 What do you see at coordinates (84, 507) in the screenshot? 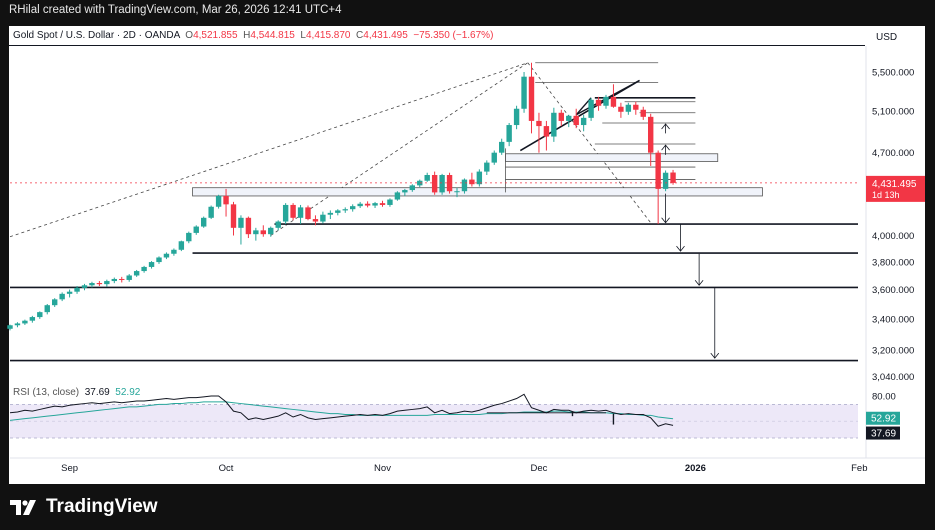
I see `tradingview-brand: TradingView` at bounding box center [84, 507].